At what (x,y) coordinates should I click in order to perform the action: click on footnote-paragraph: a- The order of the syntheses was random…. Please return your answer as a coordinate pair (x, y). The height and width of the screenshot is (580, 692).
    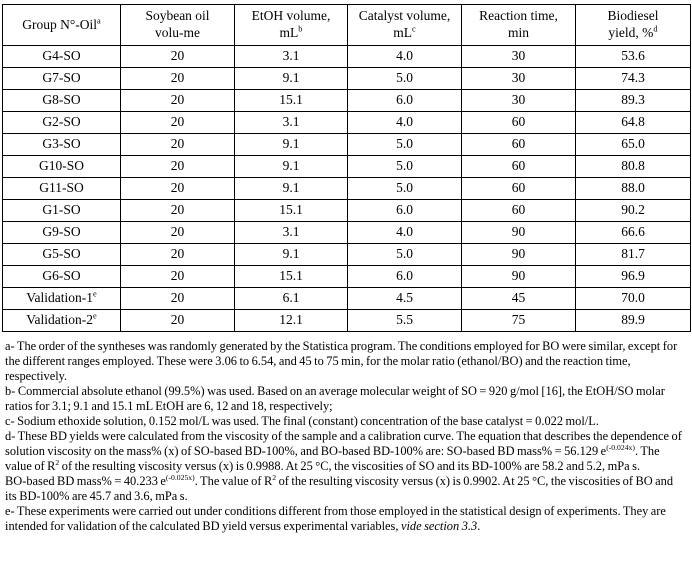
    Looking at the image, I should click on (346, 361).